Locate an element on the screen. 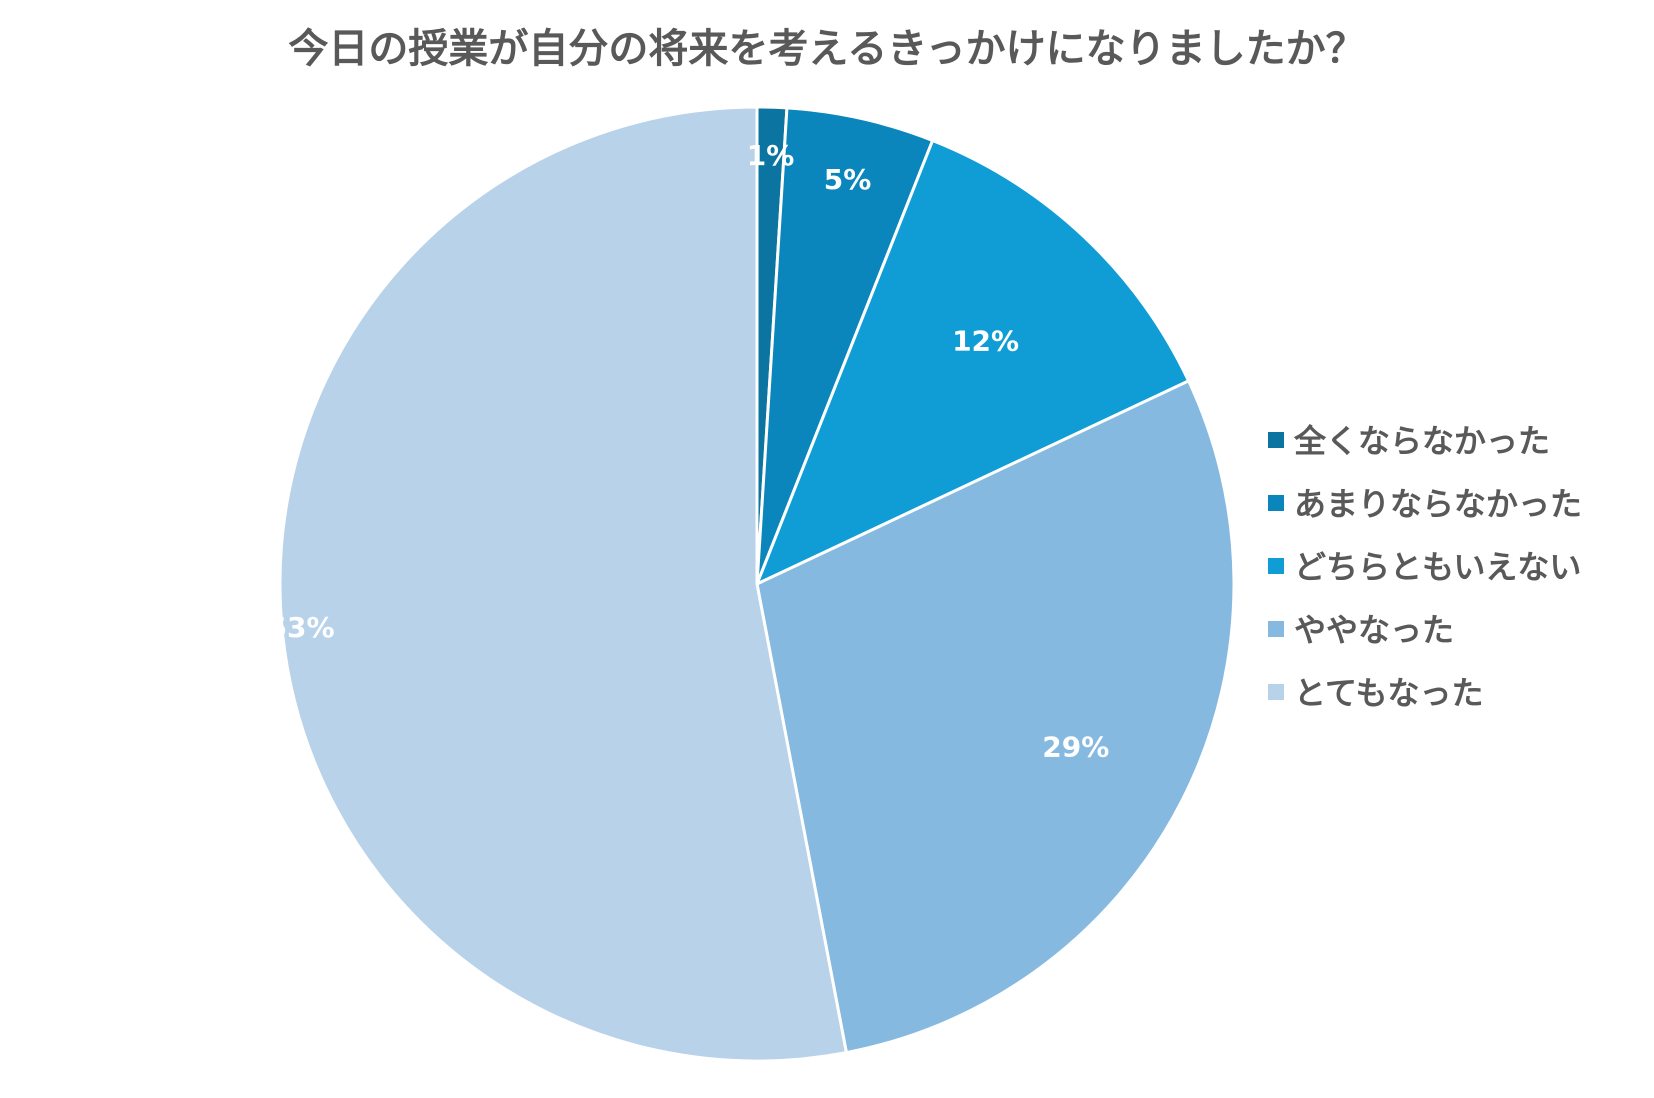  data-label: 29% is located at coordinates (1075, 746).